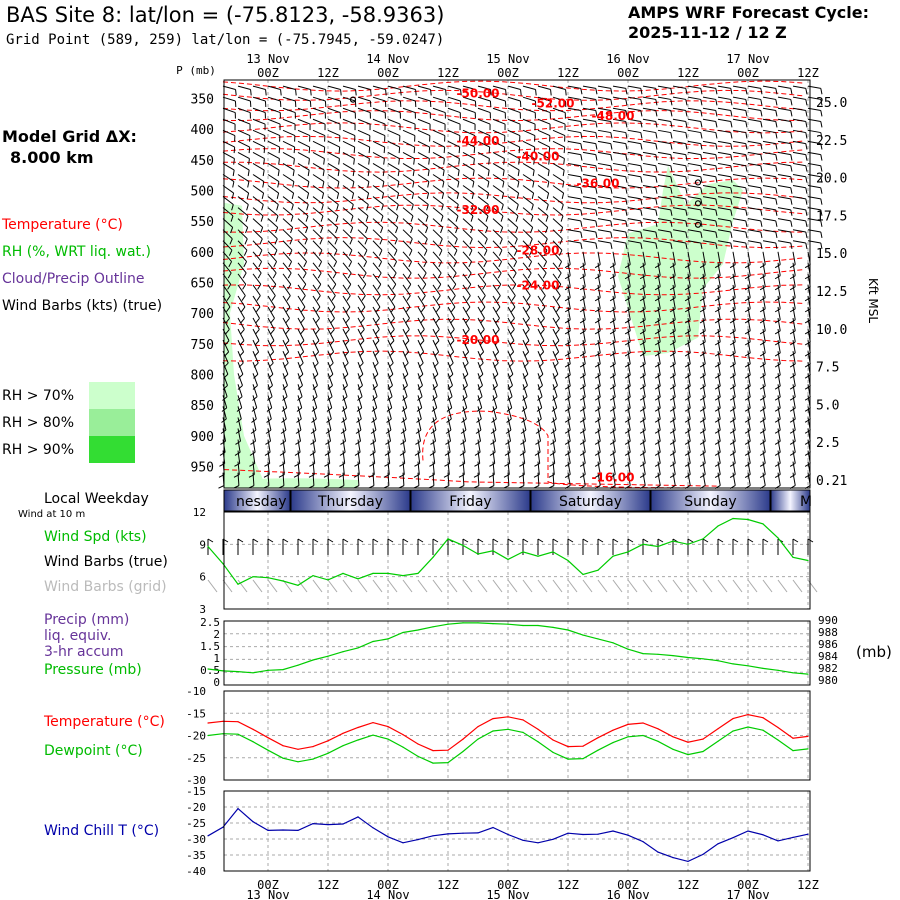 The image size is (900, 900). I want to click on isotherm-line, so click(513, 106).